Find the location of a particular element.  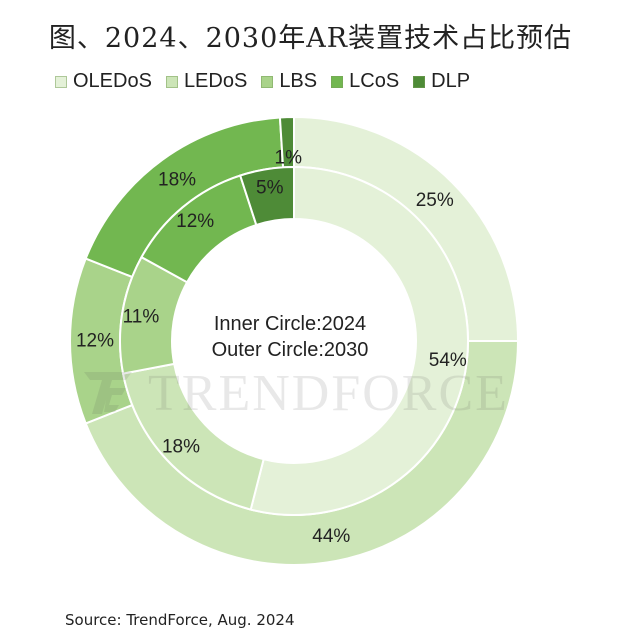

outer-label-dlp: 1% is located at coordinates (289, 158).